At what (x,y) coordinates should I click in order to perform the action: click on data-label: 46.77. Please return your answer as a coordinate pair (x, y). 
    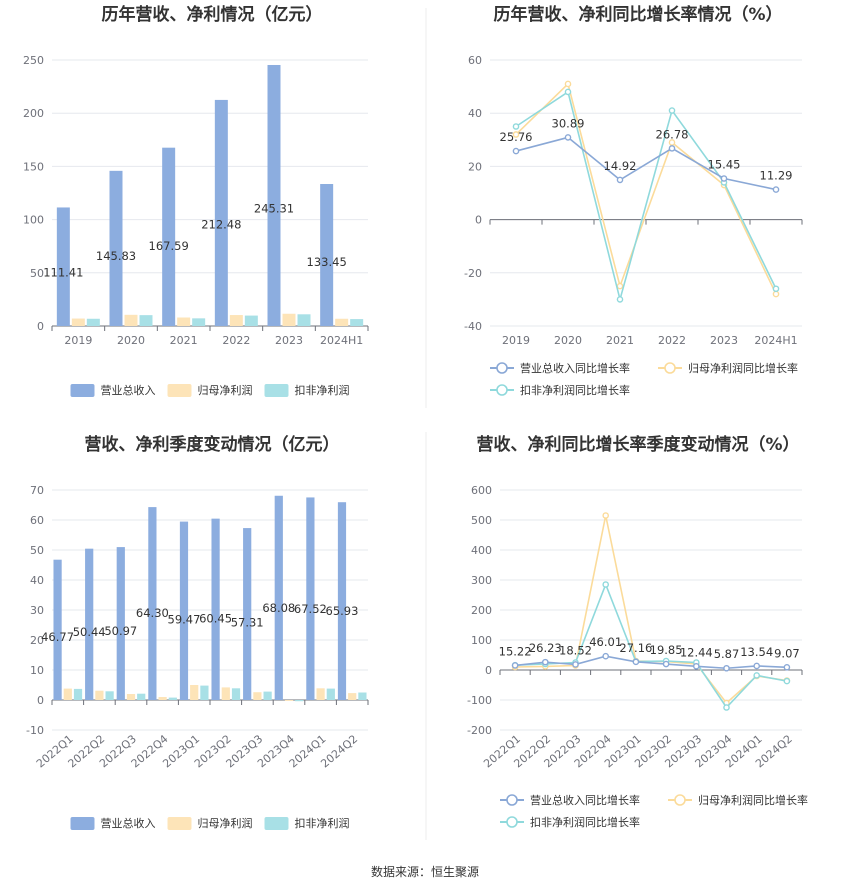
    Looking at the image, I should click on (57, 637).